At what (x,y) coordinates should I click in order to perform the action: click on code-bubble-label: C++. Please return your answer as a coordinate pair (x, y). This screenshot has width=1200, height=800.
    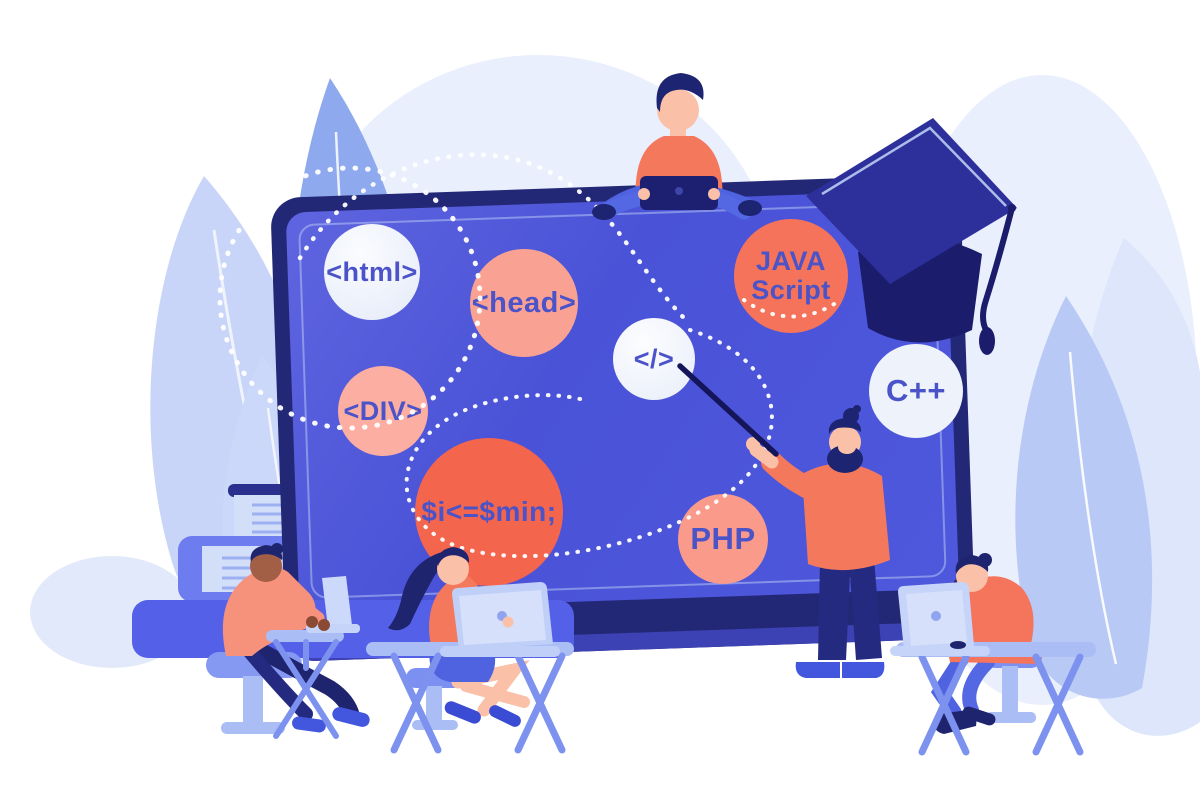
    Looking at the image, I should click on (916, 390).